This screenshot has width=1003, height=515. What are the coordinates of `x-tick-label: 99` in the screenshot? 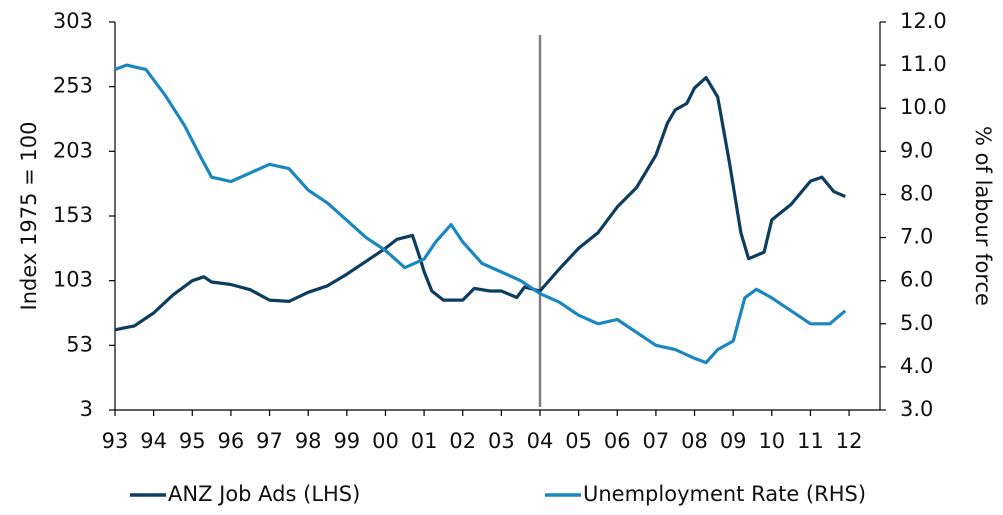 It's located at (346, 441).